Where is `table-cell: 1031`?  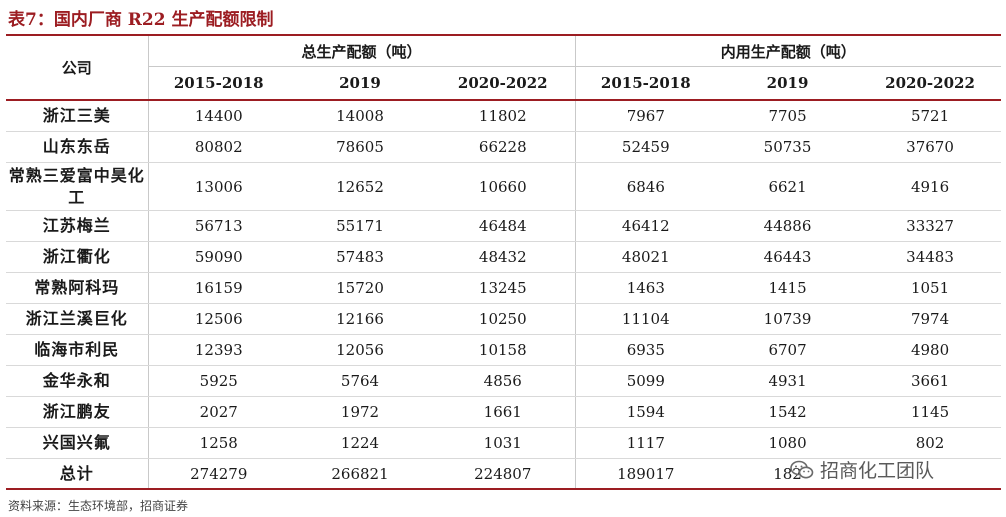
table-cell: 1031 is located at coordinates (503, 443).